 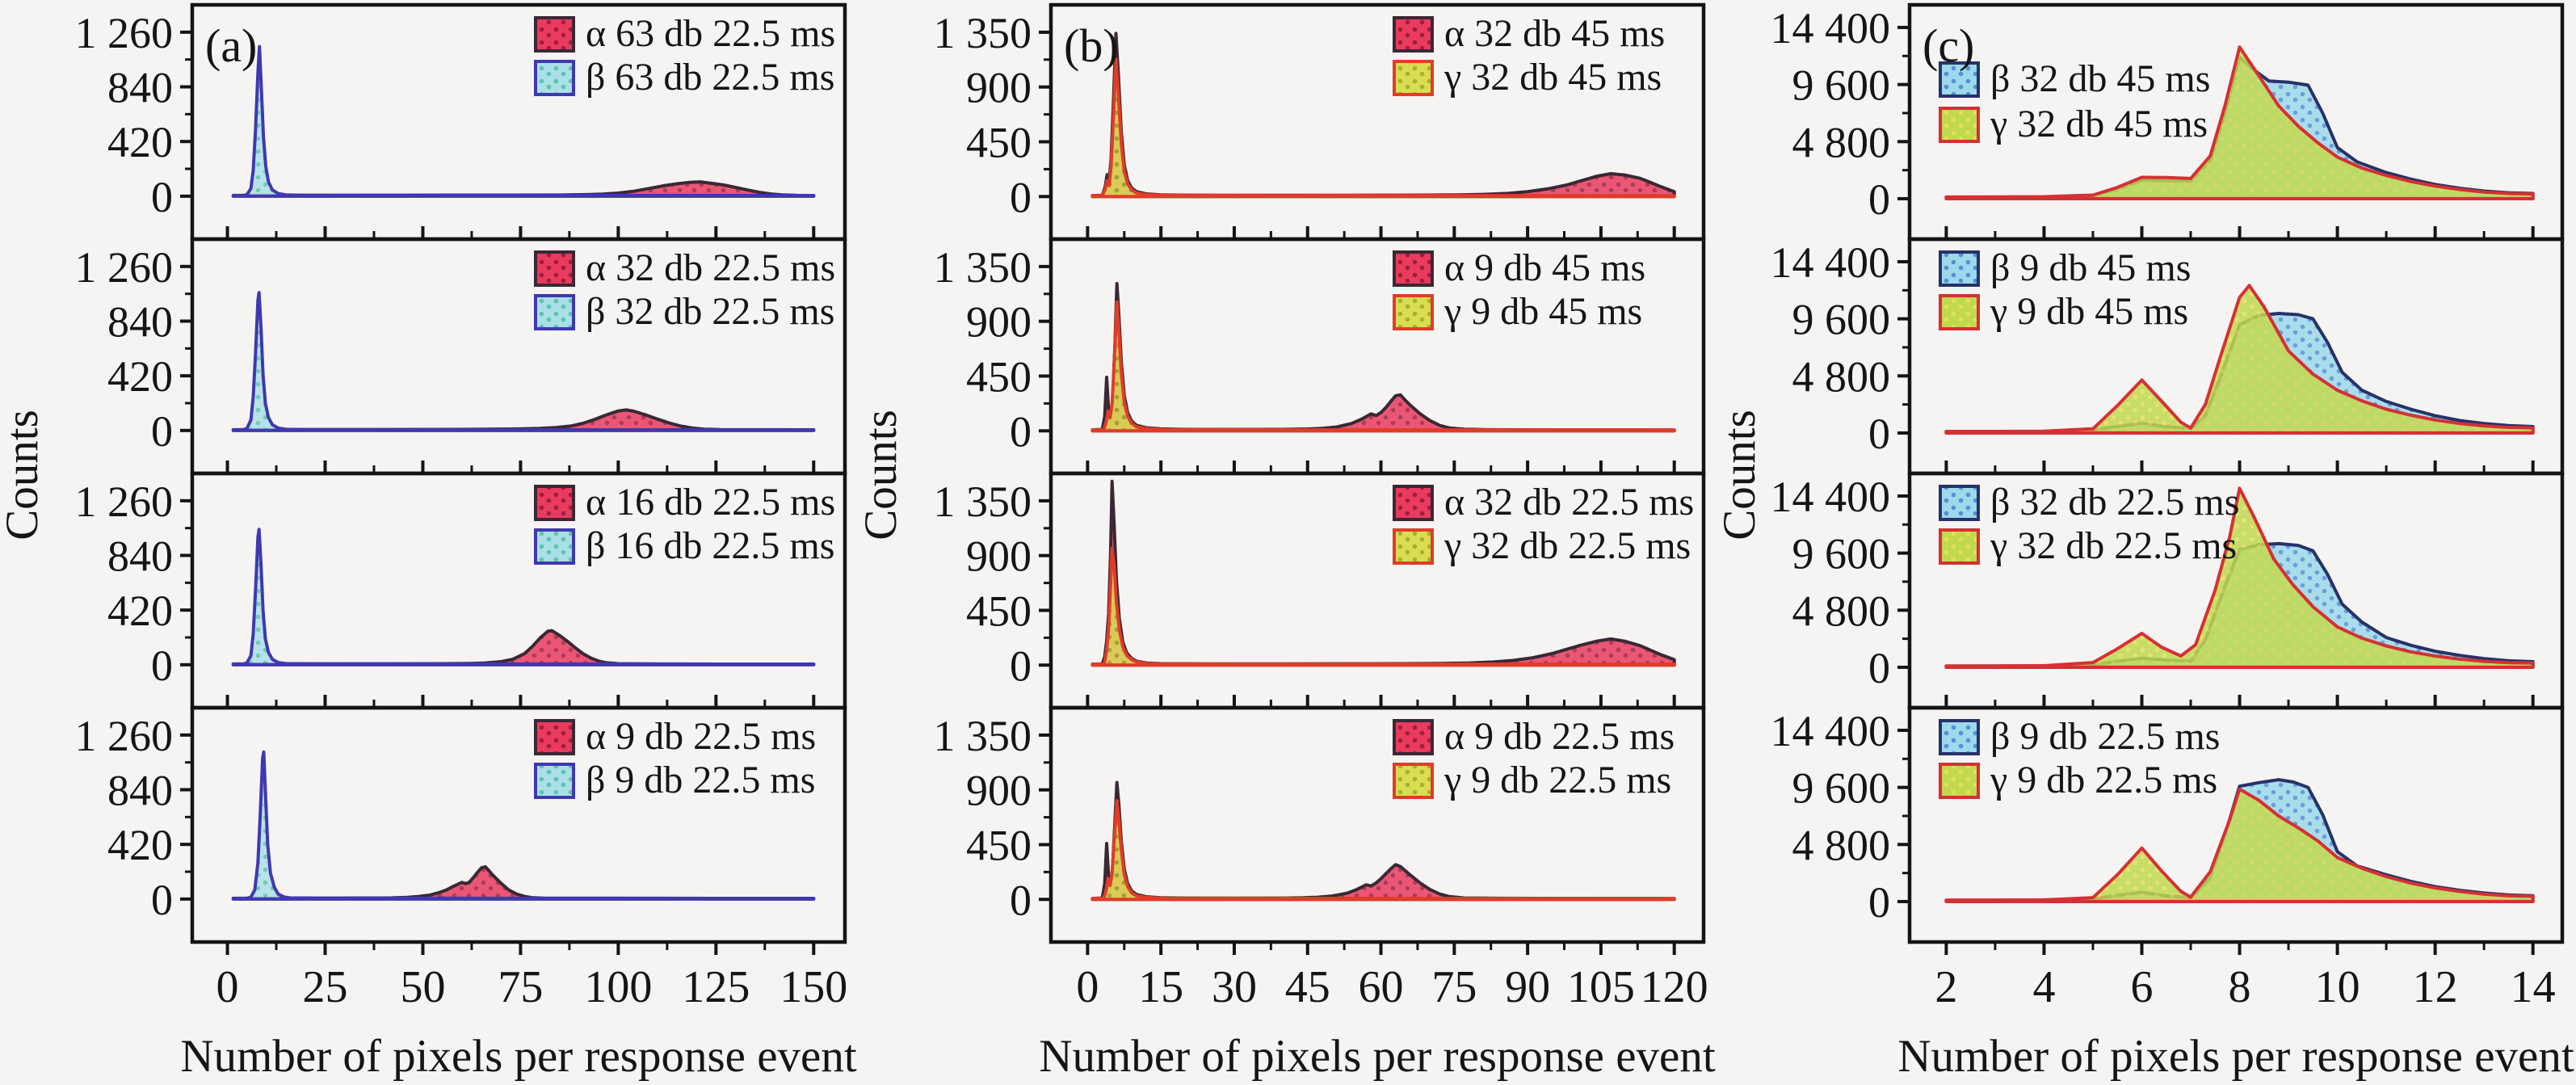 I want to click on legend-label: β 63 db 22.5 ms, so click(x=710, y=77).